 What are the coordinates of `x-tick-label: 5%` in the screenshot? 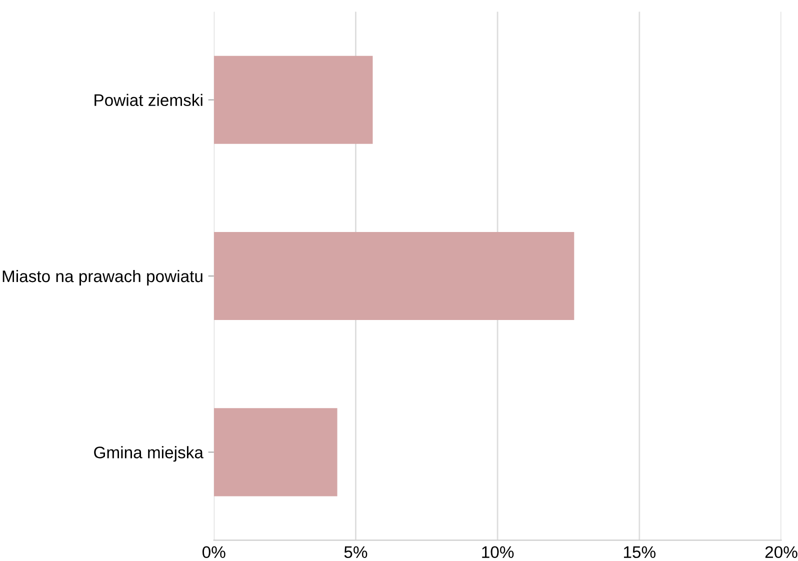 It's located at (356, 552).